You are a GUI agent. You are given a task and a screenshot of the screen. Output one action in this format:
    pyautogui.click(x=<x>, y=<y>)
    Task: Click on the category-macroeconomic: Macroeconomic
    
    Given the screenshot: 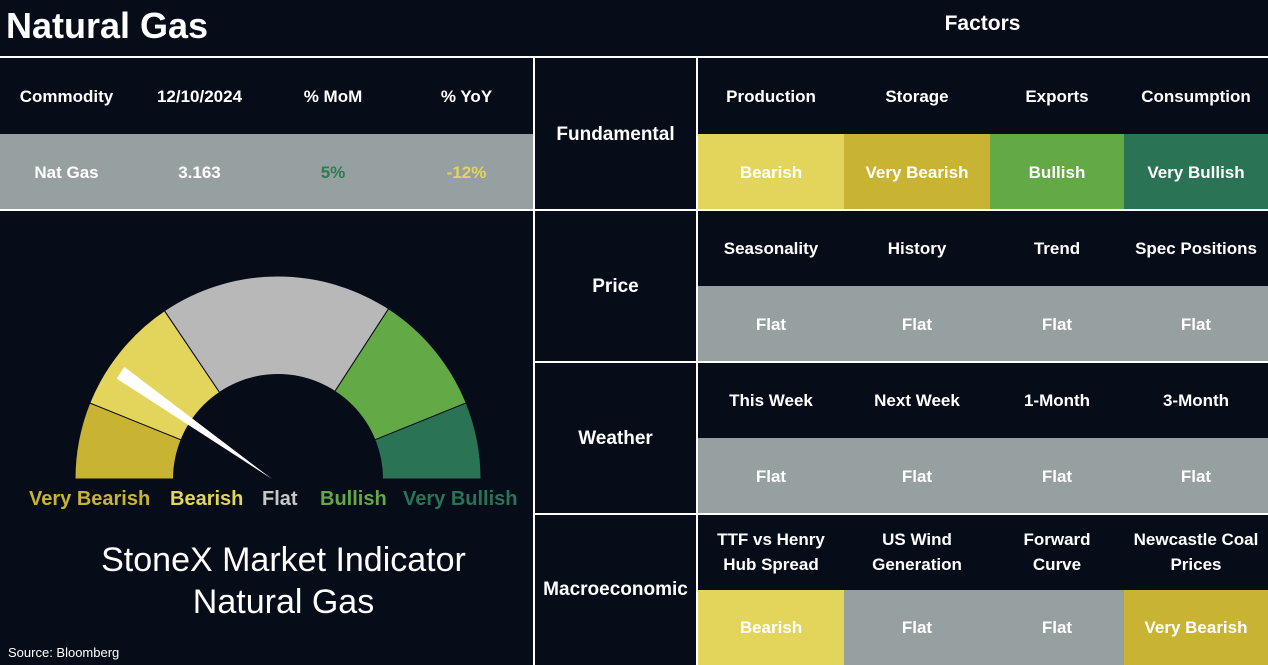 What is the action you would take?
    pyautogui.click(x=615, y=589)
    